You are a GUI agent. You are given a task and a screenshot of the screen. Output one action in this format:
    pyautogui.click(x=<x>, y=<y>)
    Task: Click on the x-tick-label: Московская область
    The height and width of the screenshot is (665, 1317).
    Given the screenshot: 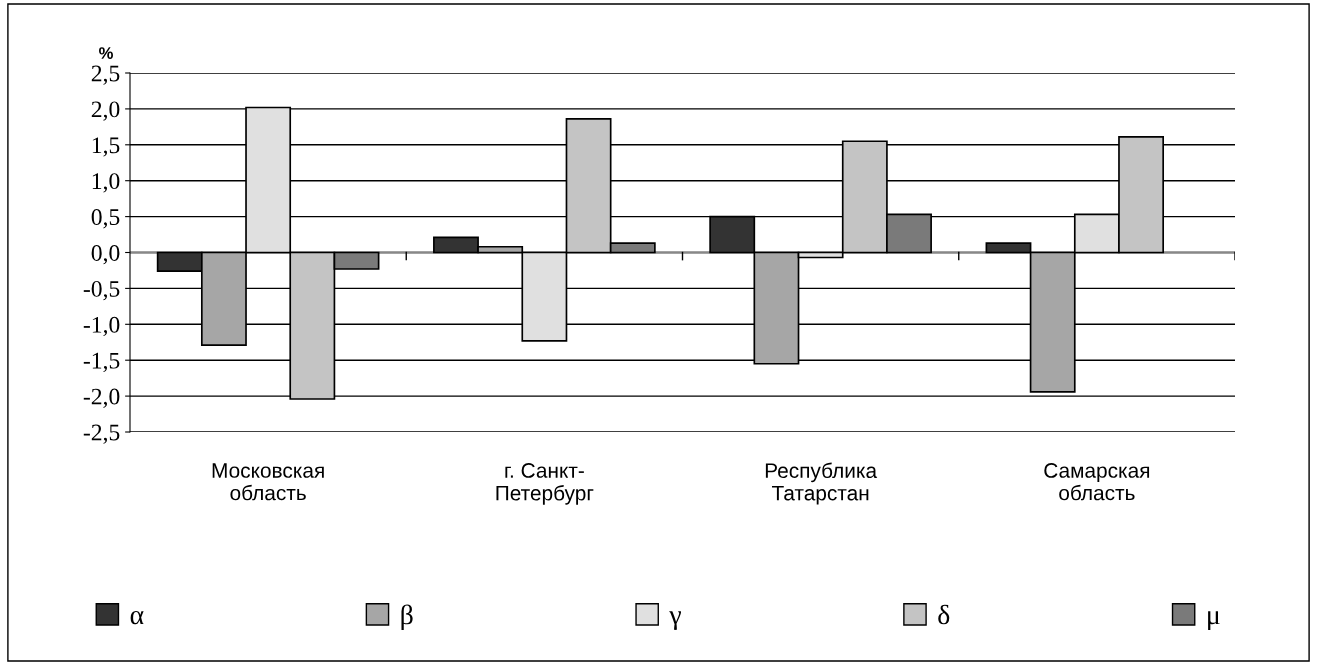 What is the action you would take?
    pyautogui.click(x=268, y=482)
    